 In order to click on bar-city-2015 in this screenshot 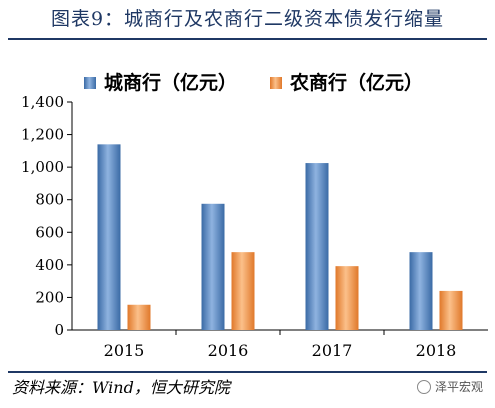, I will do `click(109, 237)`.